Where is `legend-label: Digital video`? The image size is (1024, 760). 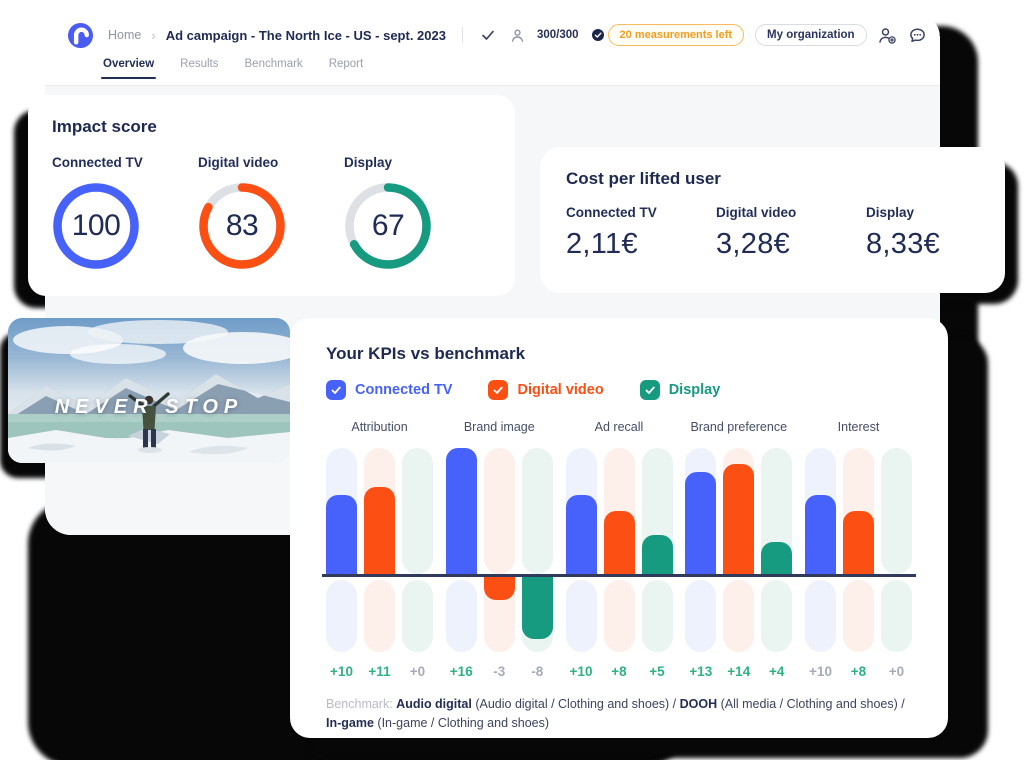 legend-label: Digital video is located at coordinates (560, 390).